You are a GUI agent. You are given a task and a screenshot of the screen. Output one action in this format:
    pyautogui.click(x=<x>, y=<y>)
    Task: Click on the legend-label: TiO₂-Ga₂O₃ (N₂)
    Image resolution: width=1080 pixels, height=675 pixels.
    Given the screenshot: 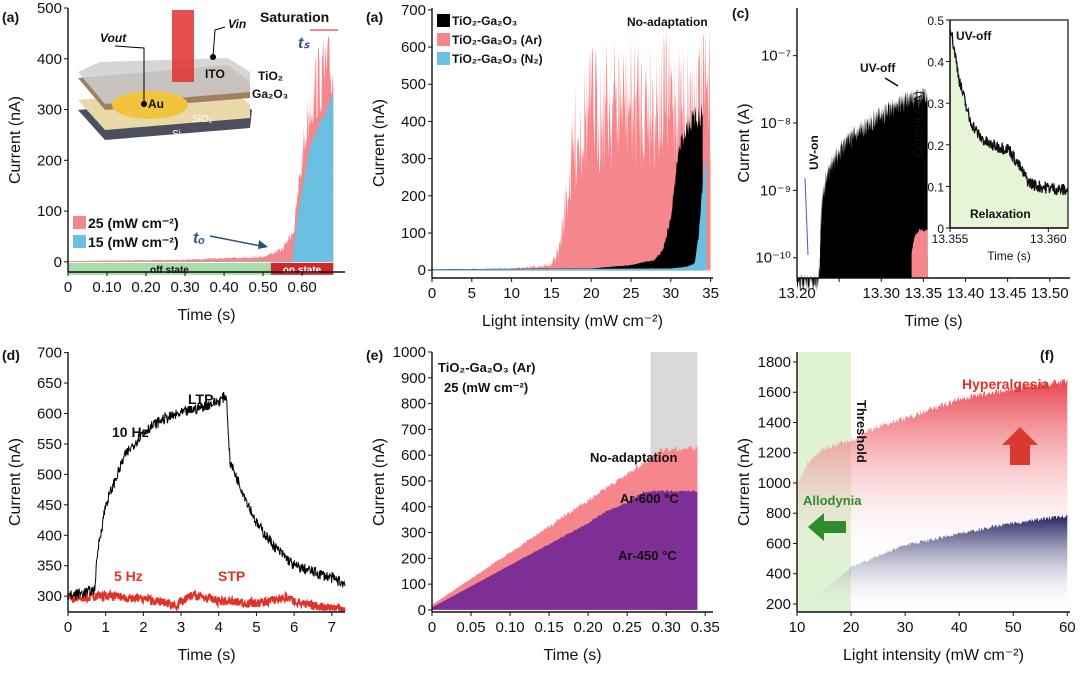 What is the action you would take?
    pyautogui.click(x=497, y=59)
    